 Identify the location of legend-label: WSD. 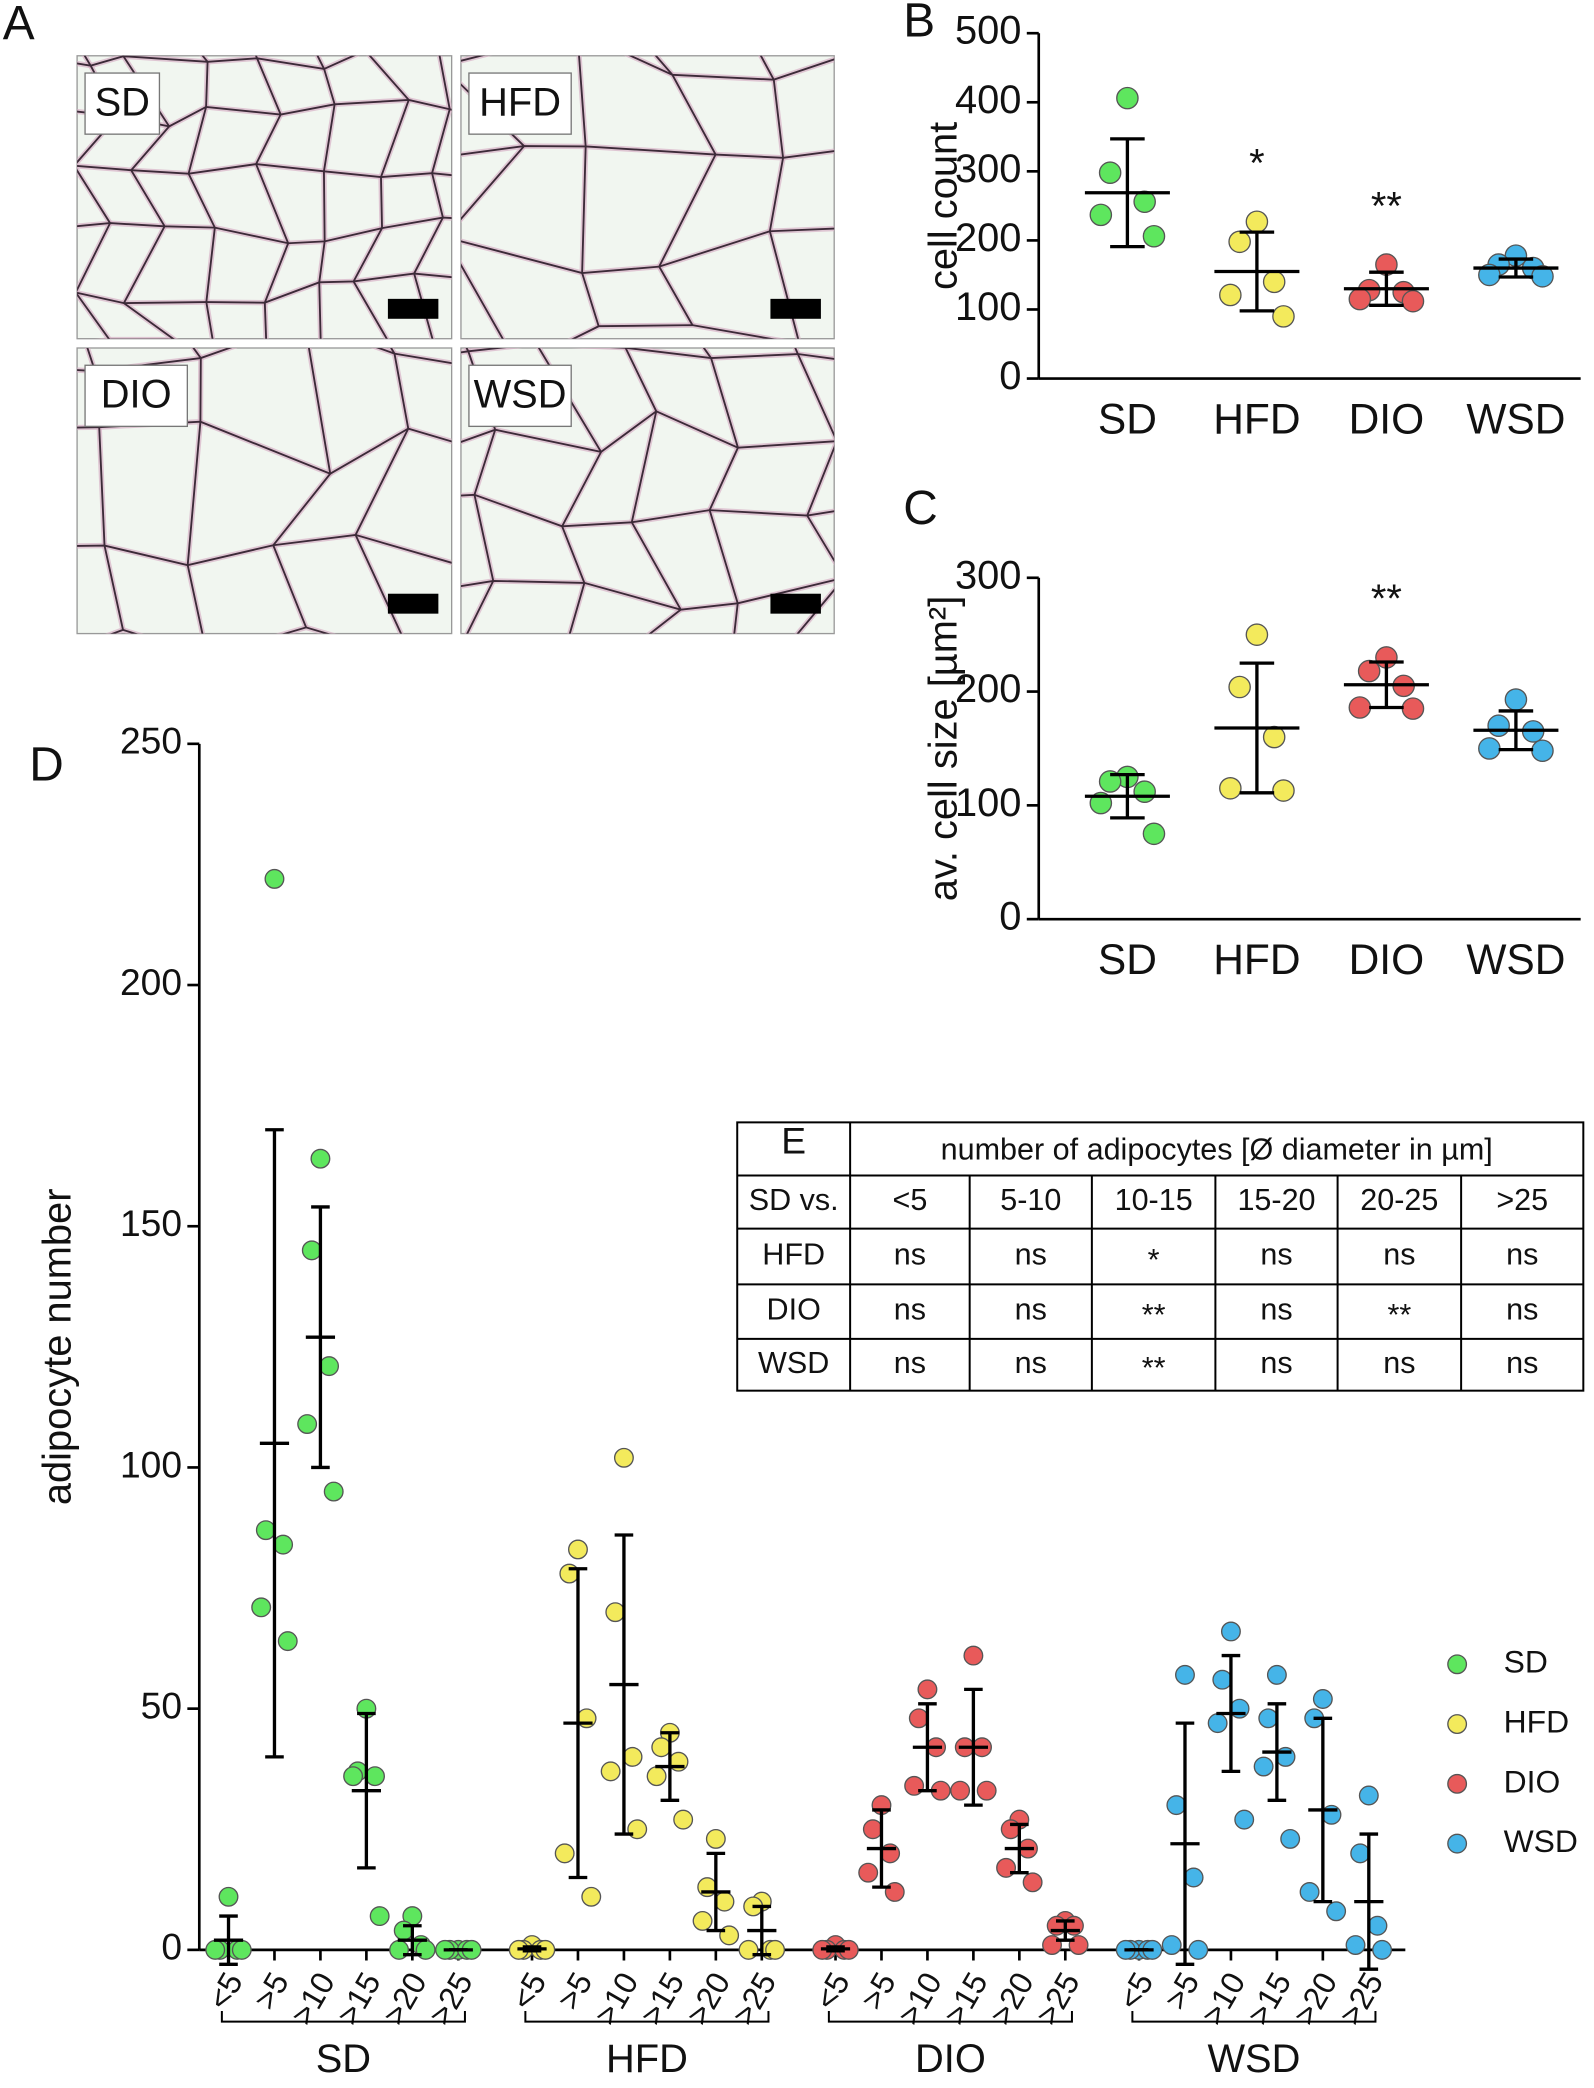
(1541, 1841).